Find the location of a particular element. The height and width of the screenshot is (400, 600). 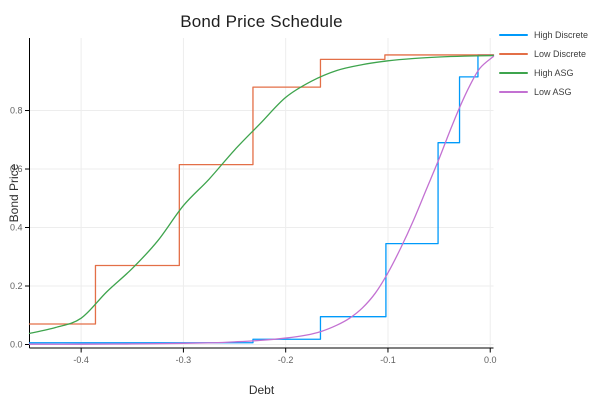

y-axis-label: Bond Price is located at coordinates (14, 193).